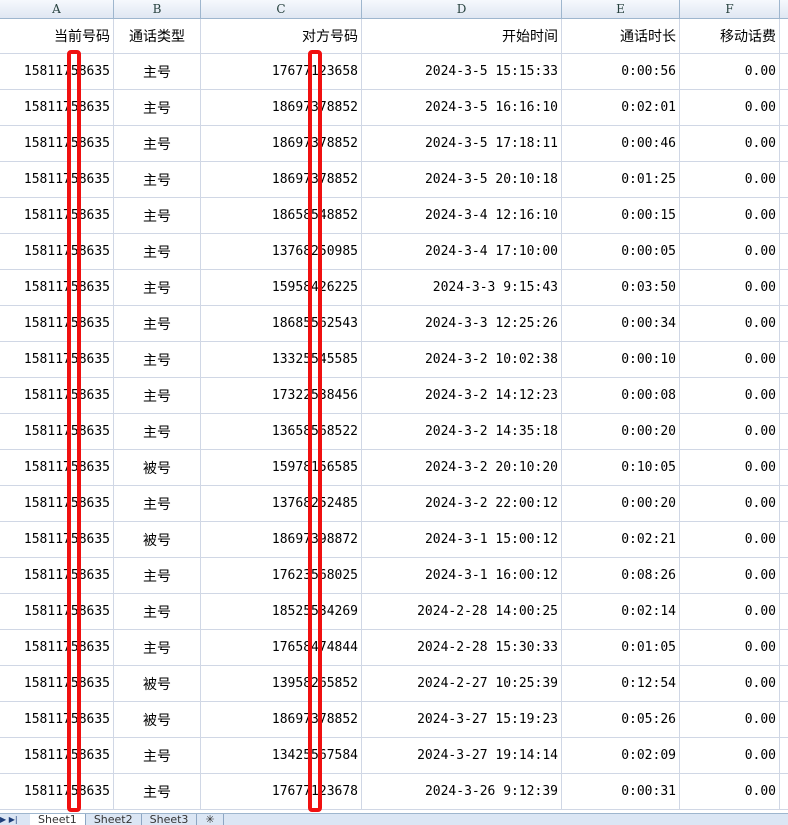  Describe the element at coordinates (621, 359) in the screenshot. I see `duration-cell: 0:00:10` at that location.